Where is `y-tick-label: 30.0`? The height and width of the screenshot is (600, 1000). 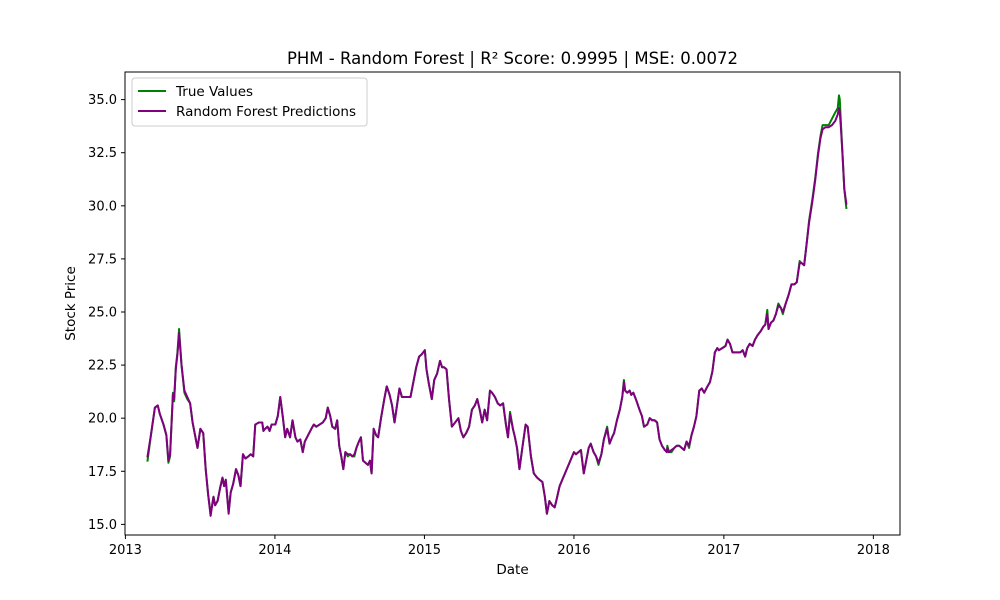 y-tick-label: 30.0 is located at coordinates (102, 206).